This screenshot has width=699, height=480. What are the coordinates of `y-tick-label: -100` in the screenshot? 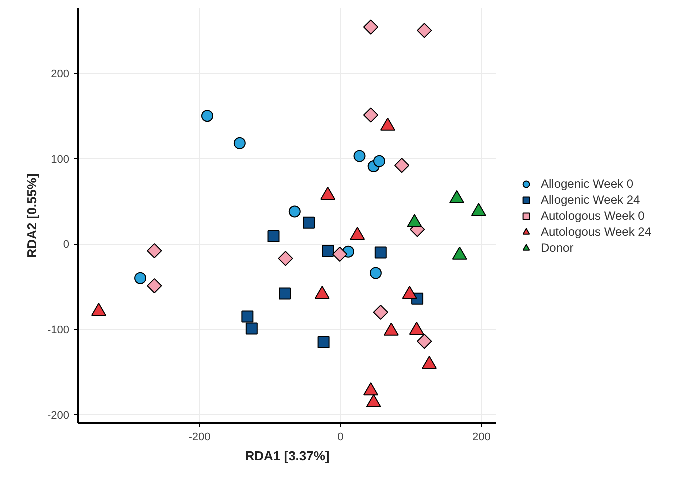 It's located at (58, 330).